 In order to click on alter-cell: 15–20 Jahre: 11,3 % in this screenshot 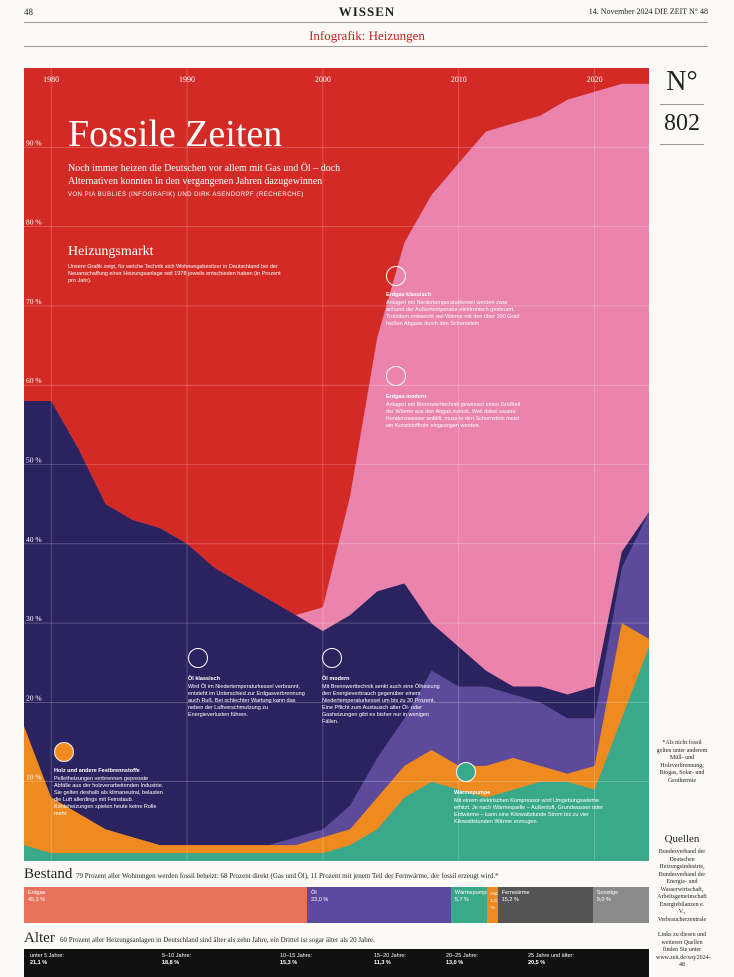, I will do `click(390, 960)`.